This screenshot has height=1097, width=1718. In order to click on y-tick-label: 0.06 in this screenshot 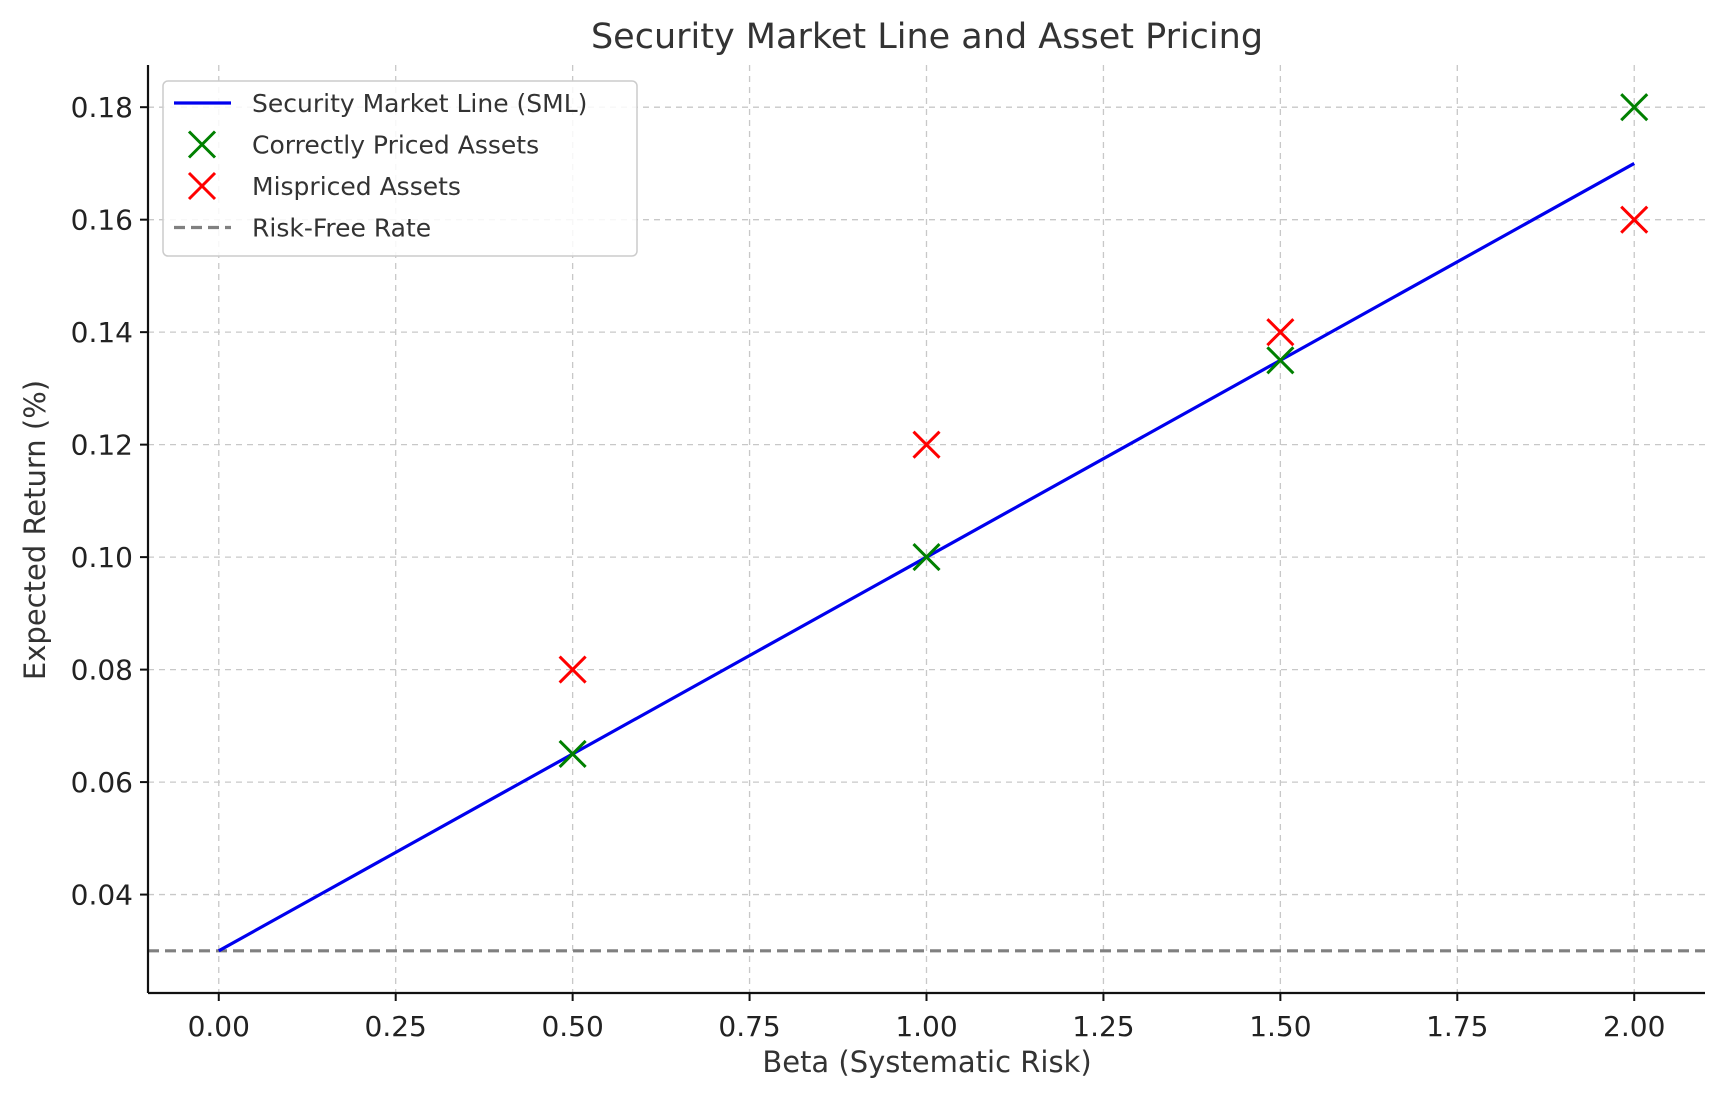, I will do `click(102, 782)`.